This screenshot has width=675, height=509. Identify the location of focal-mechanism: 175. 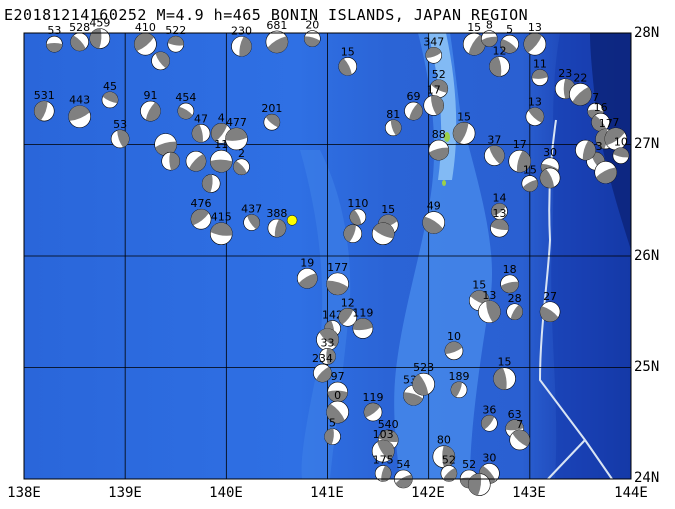
(383, 467).